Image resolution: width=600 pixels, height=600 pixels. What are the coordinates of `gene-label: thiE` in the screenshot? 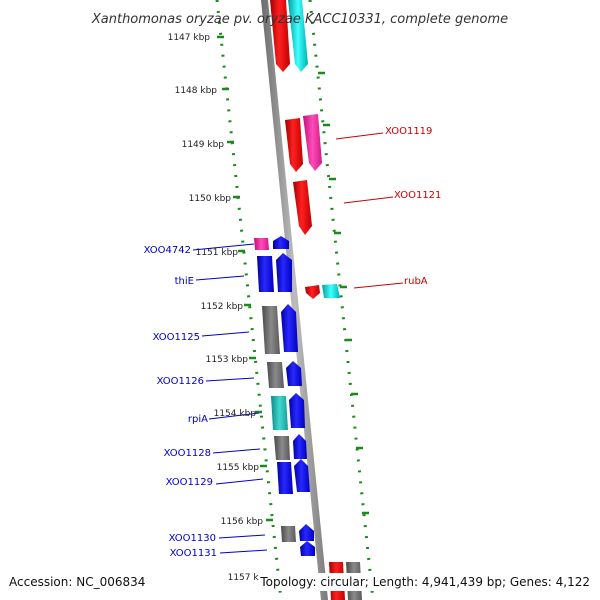 It's located at (184, 281).